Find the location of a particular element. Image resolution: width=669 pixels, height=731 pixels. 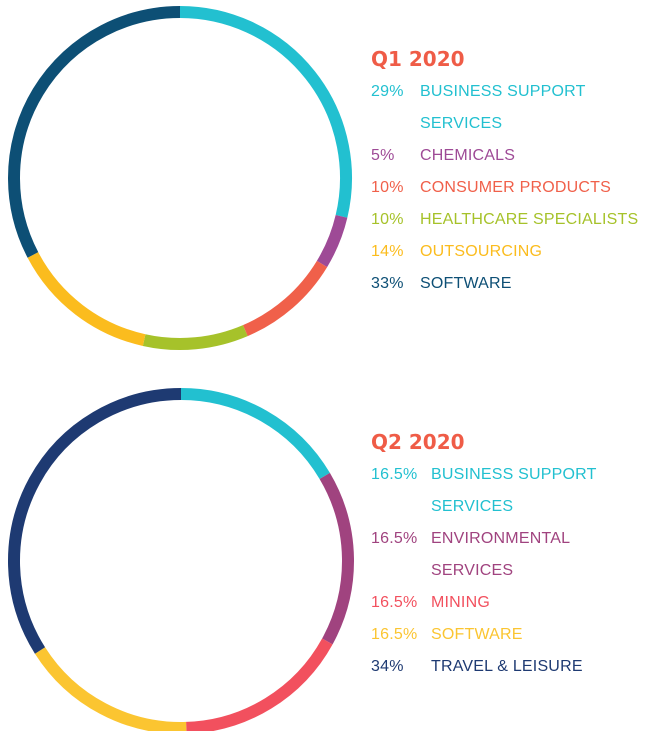

legend-item: 14% OUTSOURCING is located at coordinates (520, 252).